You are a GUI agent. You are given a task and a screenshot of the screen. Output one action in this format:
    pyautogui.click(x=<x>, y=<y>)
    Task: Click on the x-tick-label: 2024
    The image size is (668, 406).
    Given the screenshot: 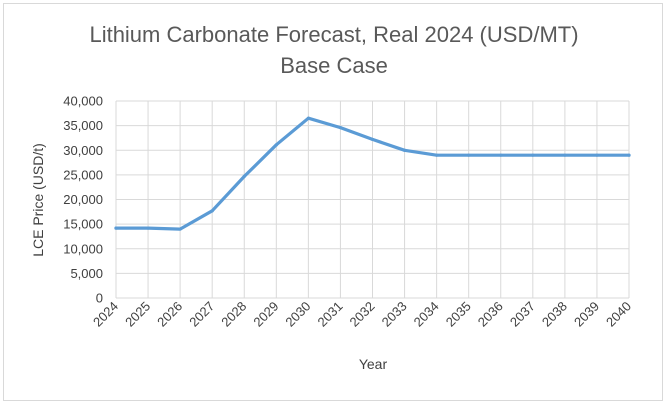 What is the action you would take?
    pyautogui.click(x=105, y=314)
    